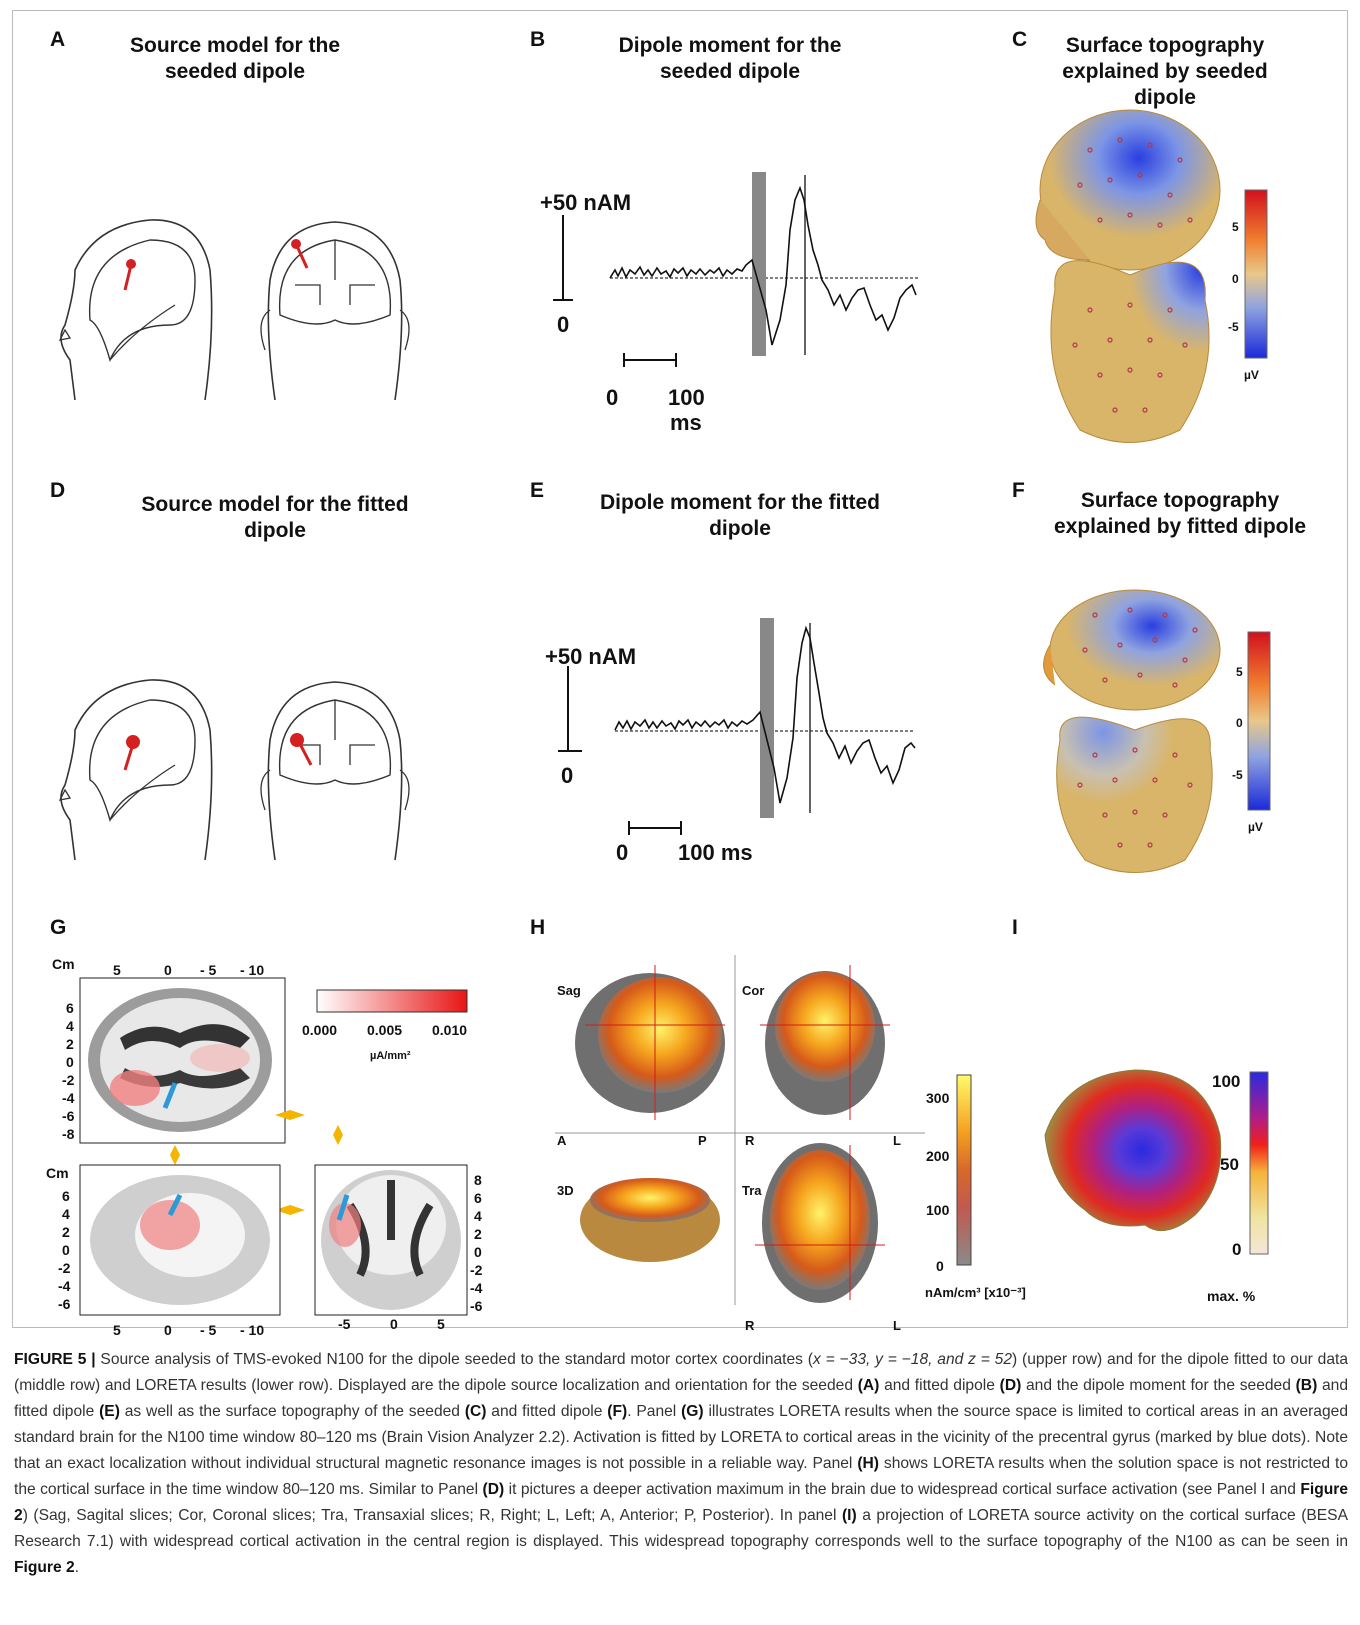 Image resolution: width=1360 pixels, height=1625 pixels. I want to click on h-colorbar-unit: nAm/cm³ [x10⁻³], so click(975, 1292).